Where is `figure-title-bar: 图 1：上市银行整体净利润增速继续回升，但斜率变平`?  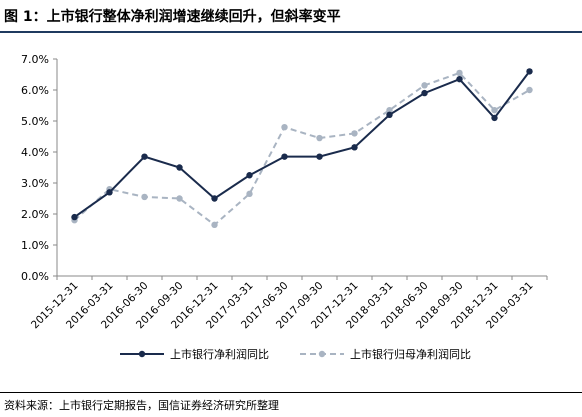
figure-title-bar: 图 1：上市银行整体净利润增速继续回升，但斜率变平 is located at coordinates (291, 17).